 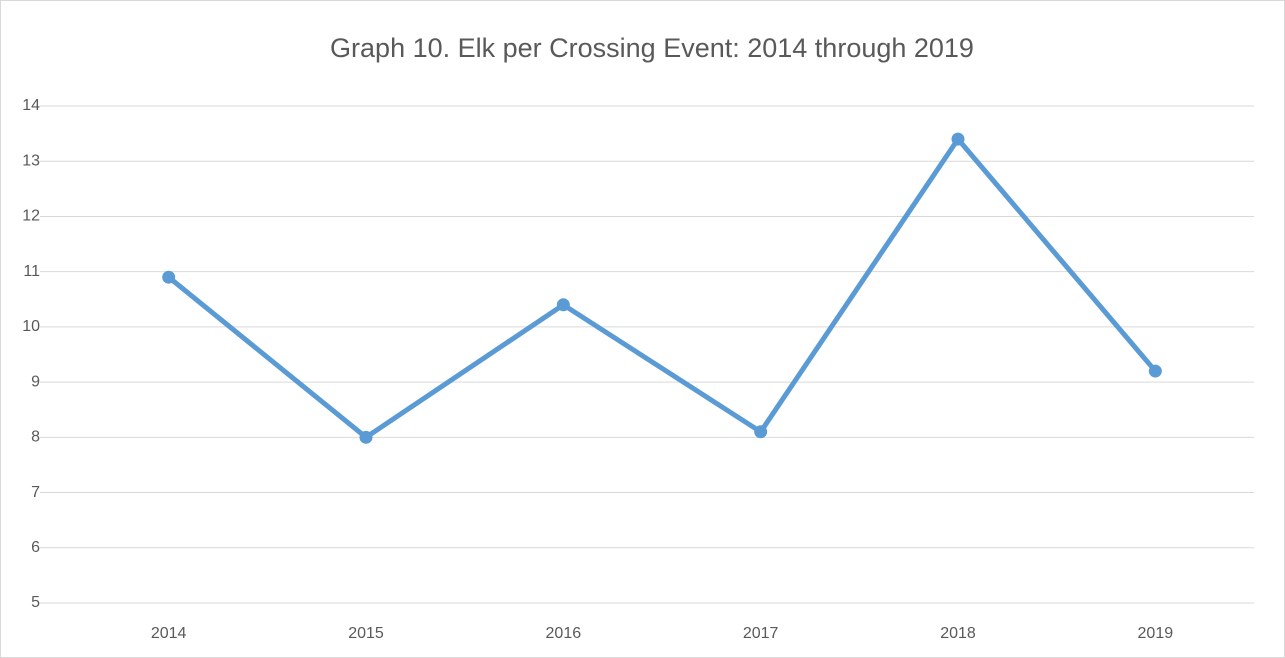 What do you see at coordinates (35, 492) in the screenshot?
I see `y-tick-label: 7` at bounding box center [35, 492].